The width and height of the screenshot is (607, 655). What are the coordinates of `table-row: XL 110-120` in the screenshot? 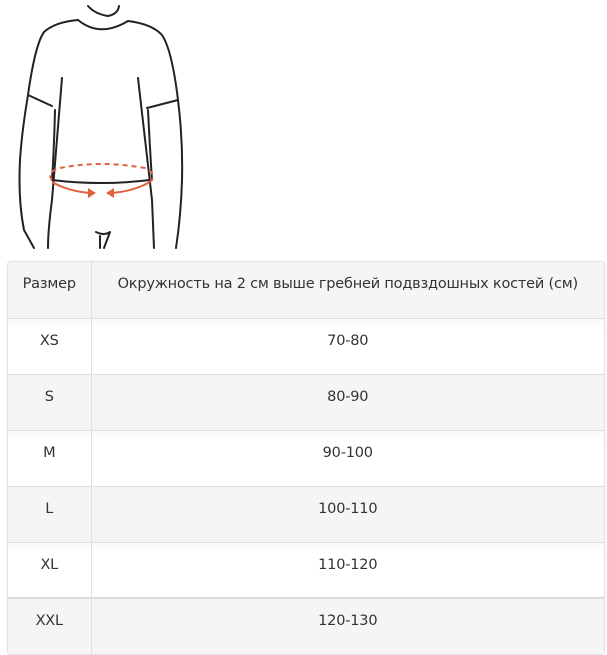 It's located at (306, 570).